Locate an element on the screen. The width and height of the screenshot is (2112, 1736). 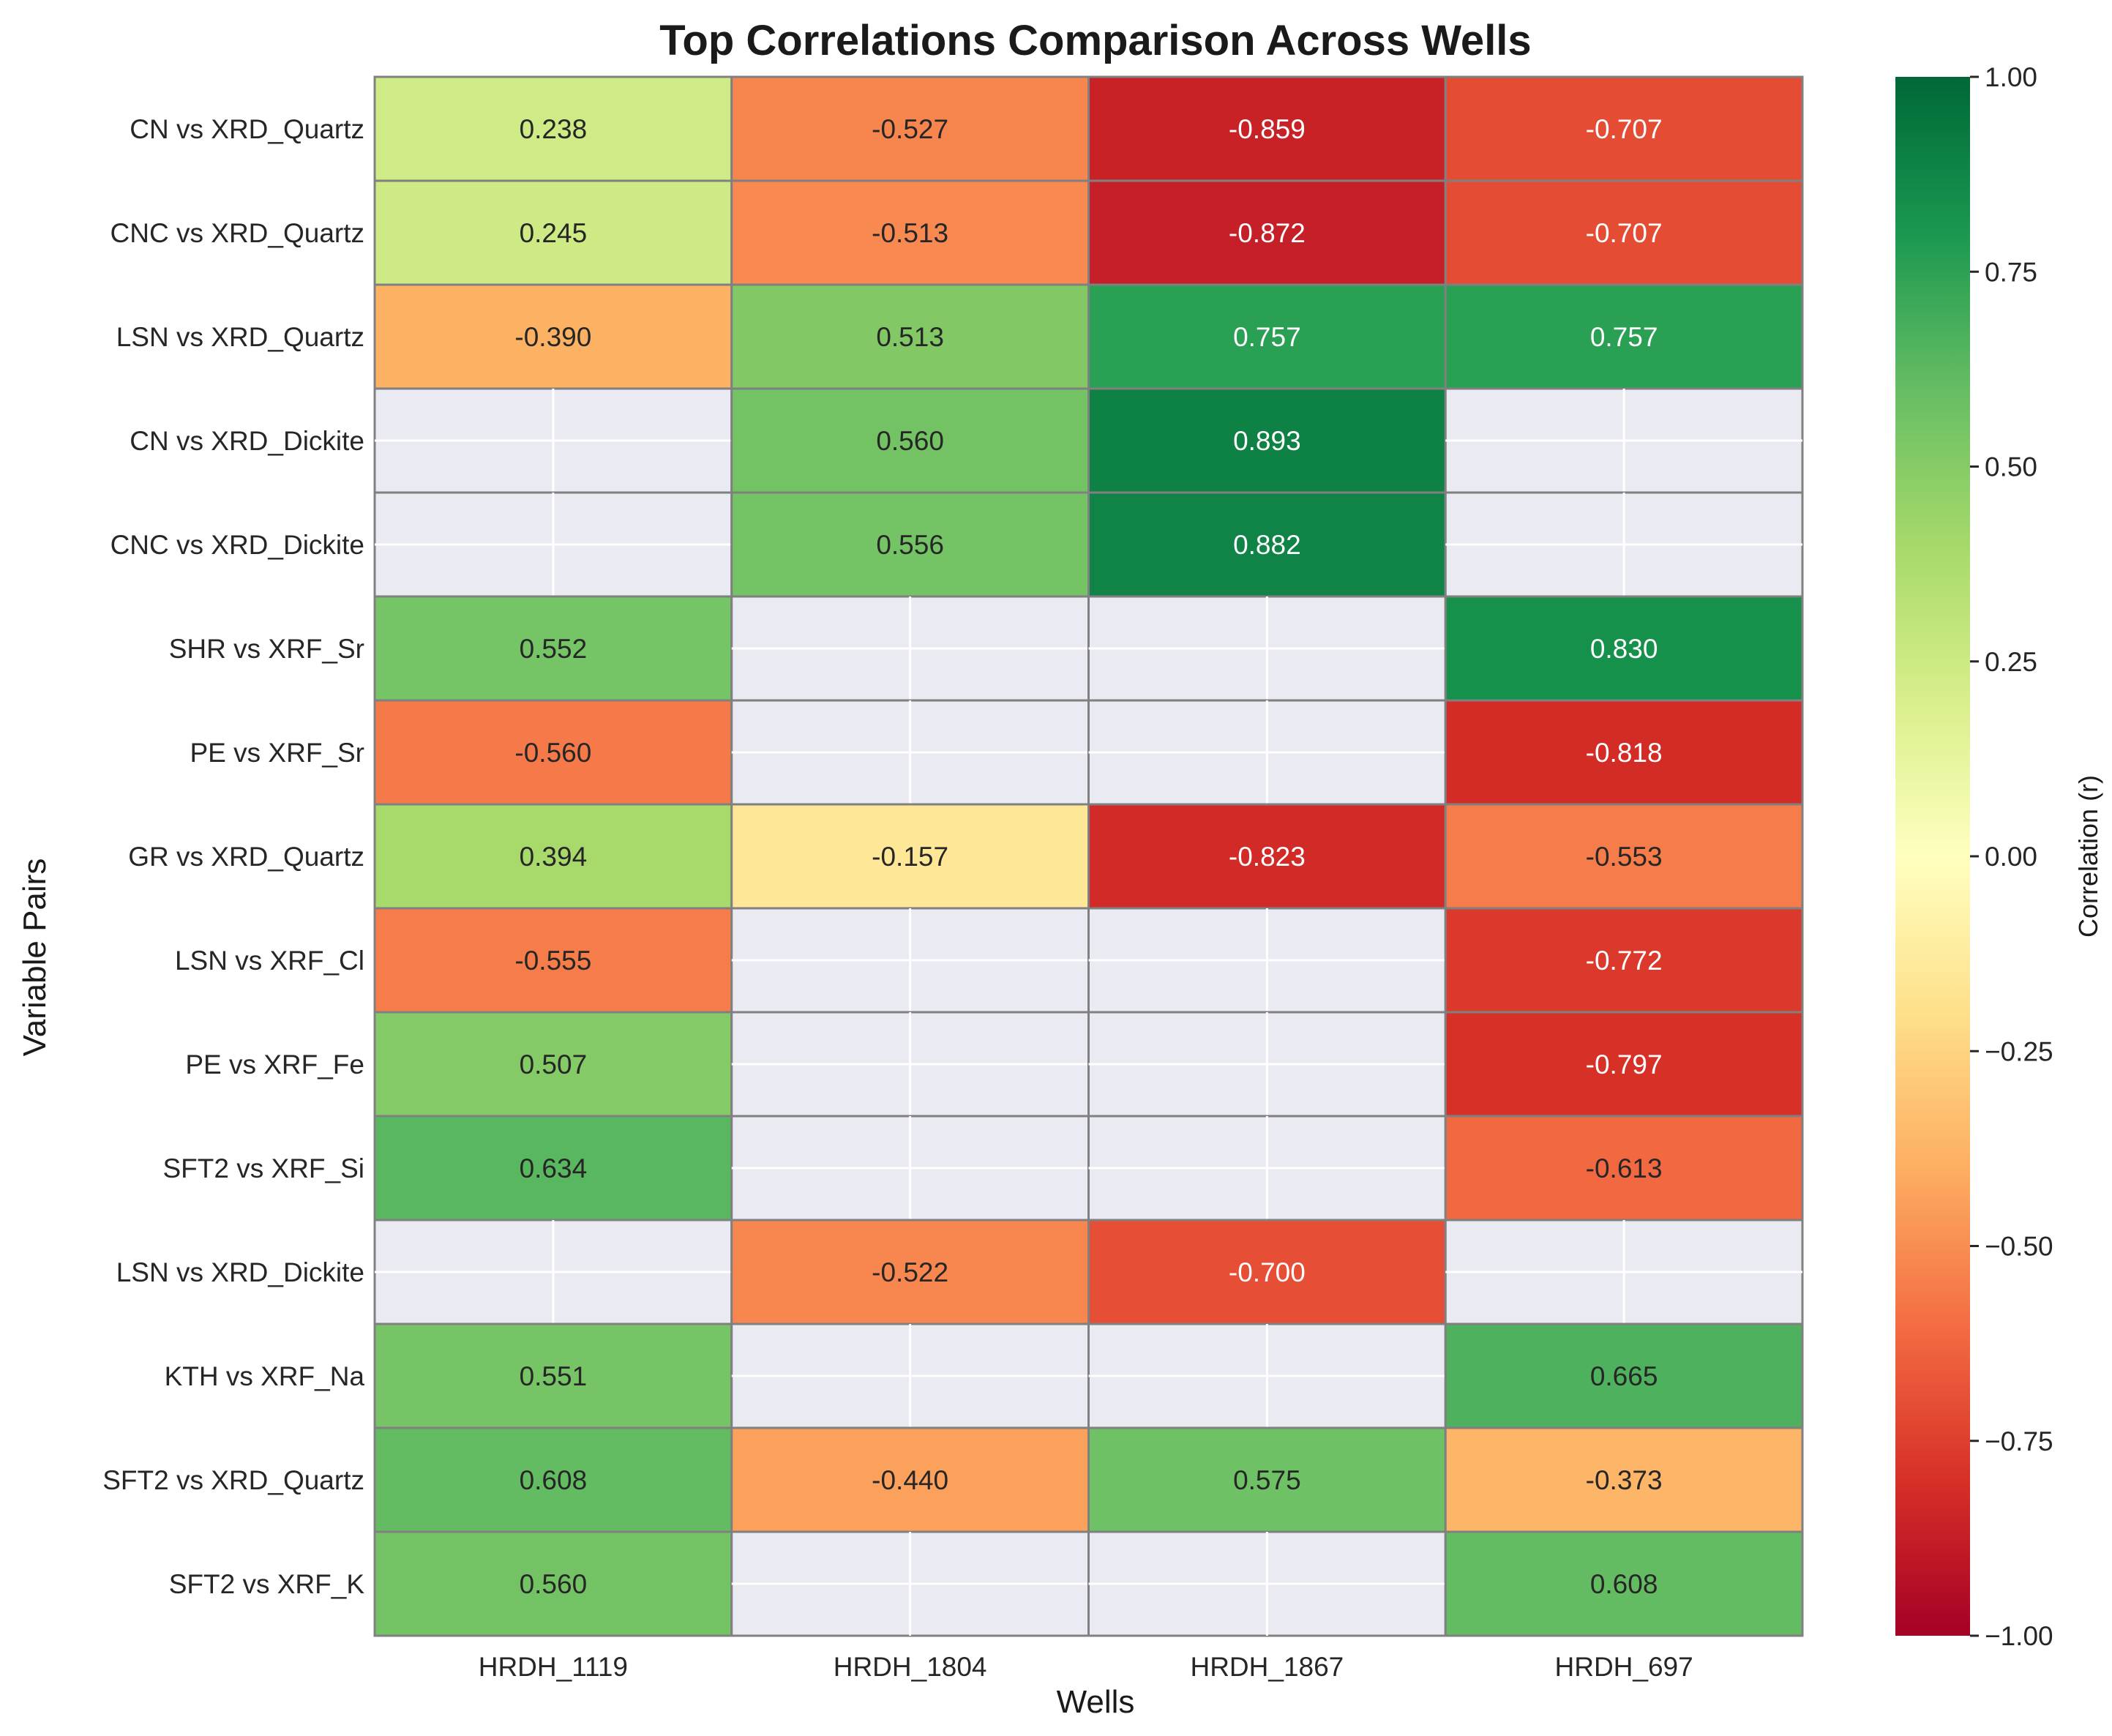
y-tick-label: PE vs XRF_Sr is located at coordinates (277, 753).